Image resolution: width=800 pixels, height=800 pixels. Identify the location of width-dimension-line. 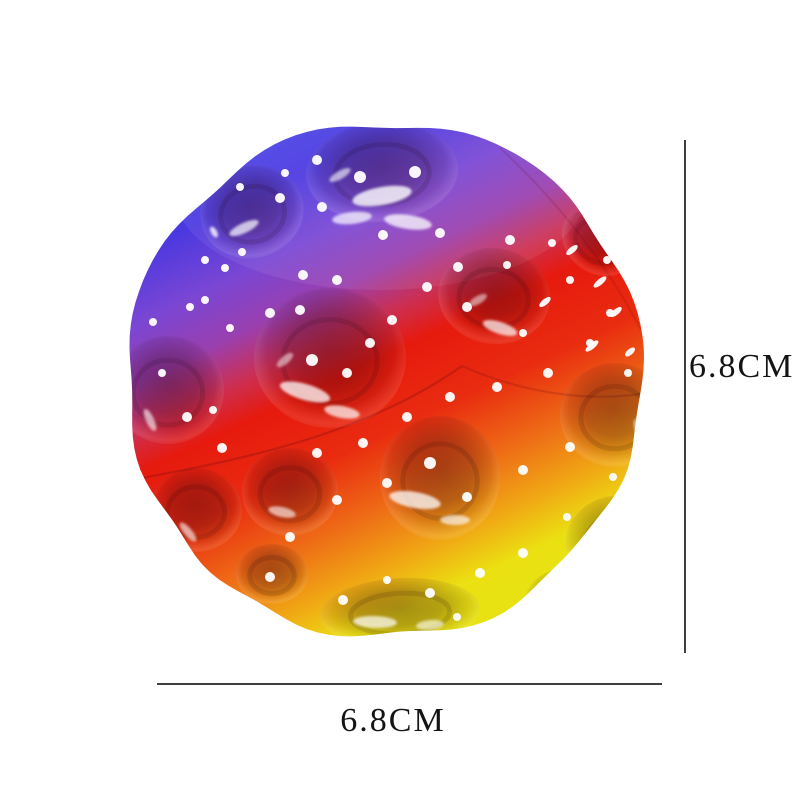
(409, 684).